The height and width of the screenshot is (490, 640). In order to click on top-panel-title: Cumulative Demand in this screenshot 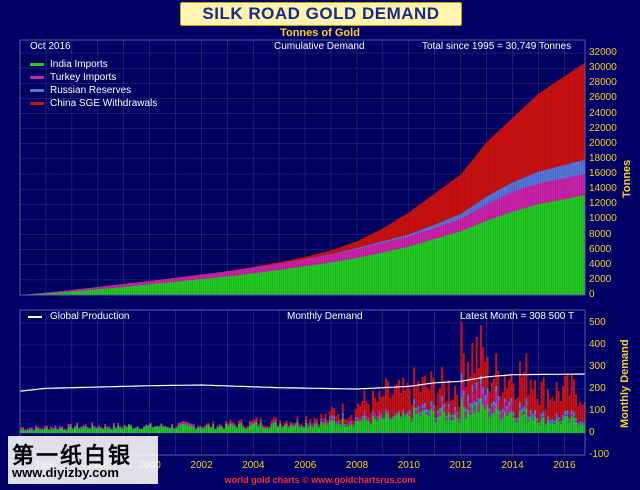, I will do `click(319, 46)`.